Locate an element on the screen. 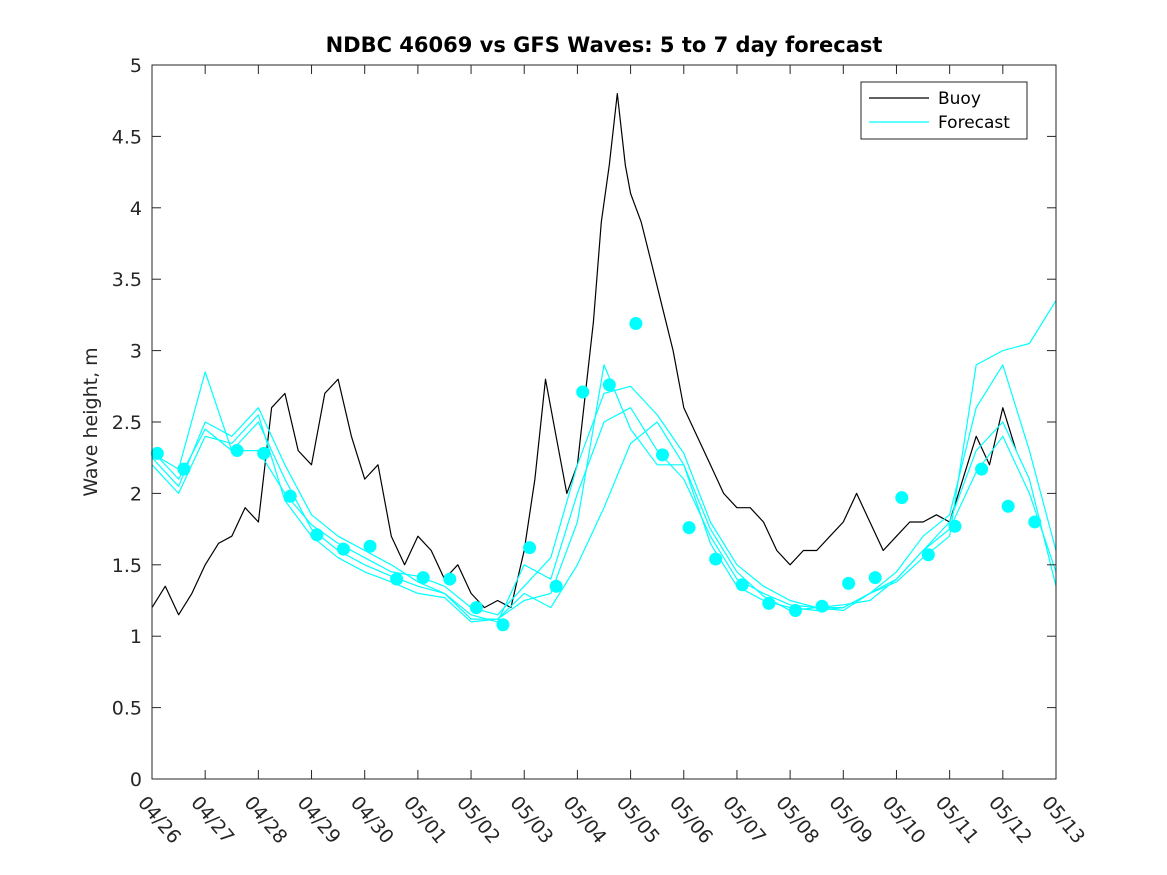  y-tick-label: 0.5 is located at coordinates (127, 709).